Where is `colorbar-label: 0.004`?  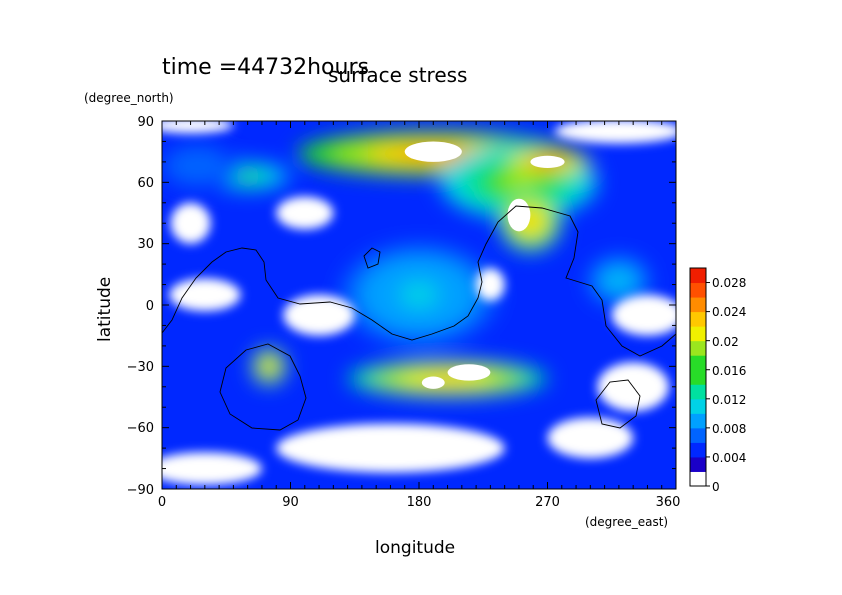 colorbar-label: 0.004 is located at coordinates (729, 458).